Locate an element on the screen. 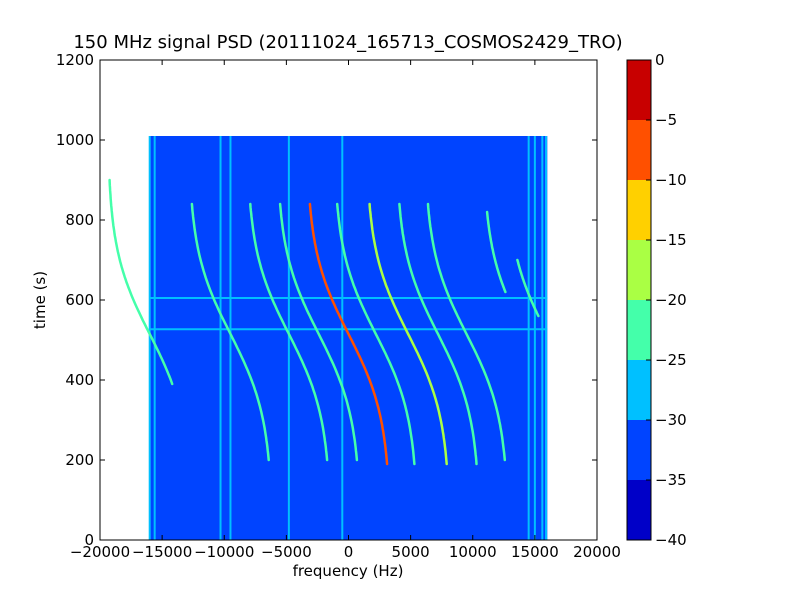 The image size is (800, 600). colorbar-tick-label: −35 is located at coordinates (671, 480).